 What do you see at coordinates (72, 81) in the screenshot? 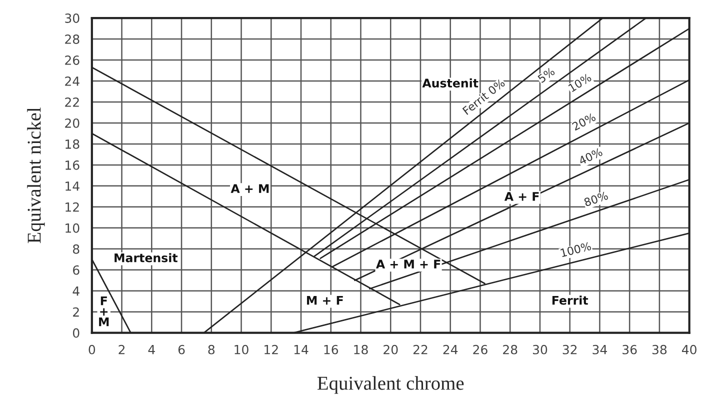
I see `y-tick-label: 24` at bounding box center [72, 81].